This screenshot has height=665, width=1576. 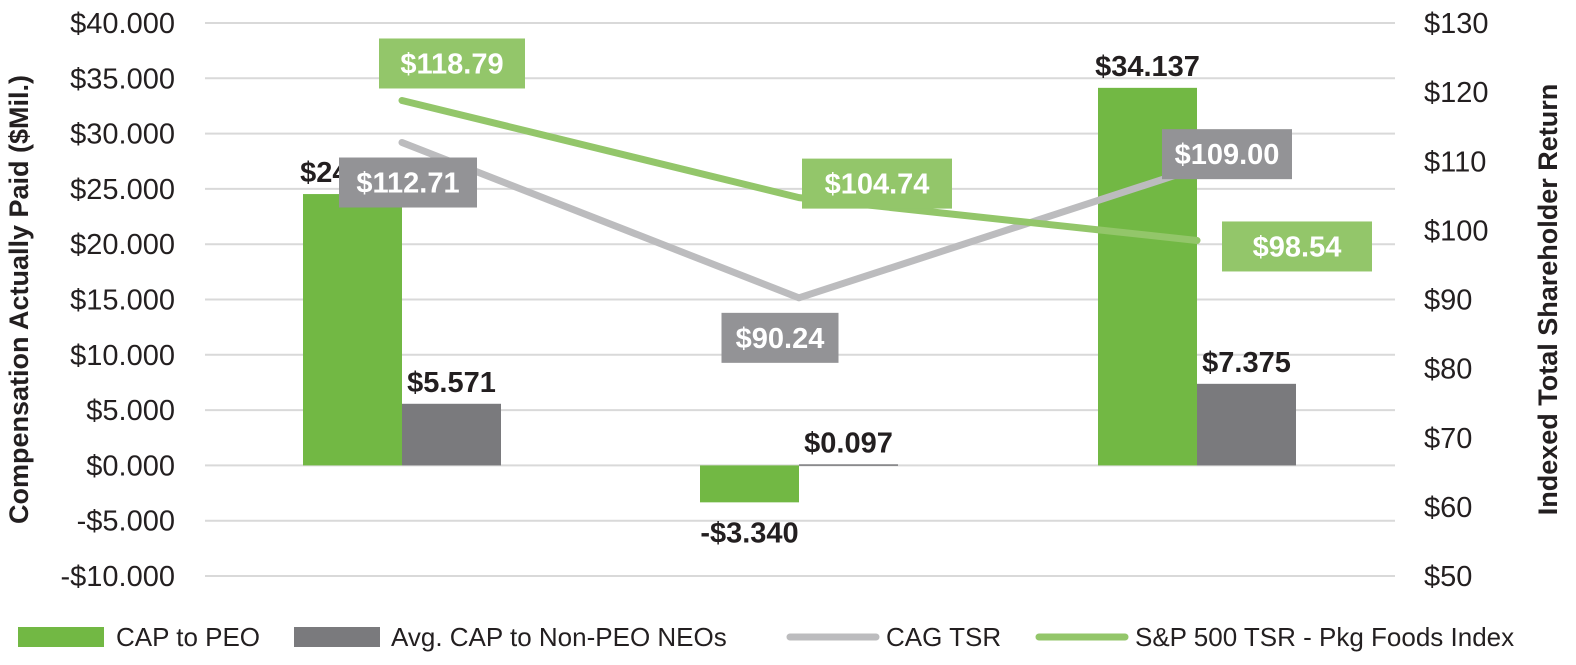 I want to click on bar-data-label: $34.137, so click(x=1147, y=67).